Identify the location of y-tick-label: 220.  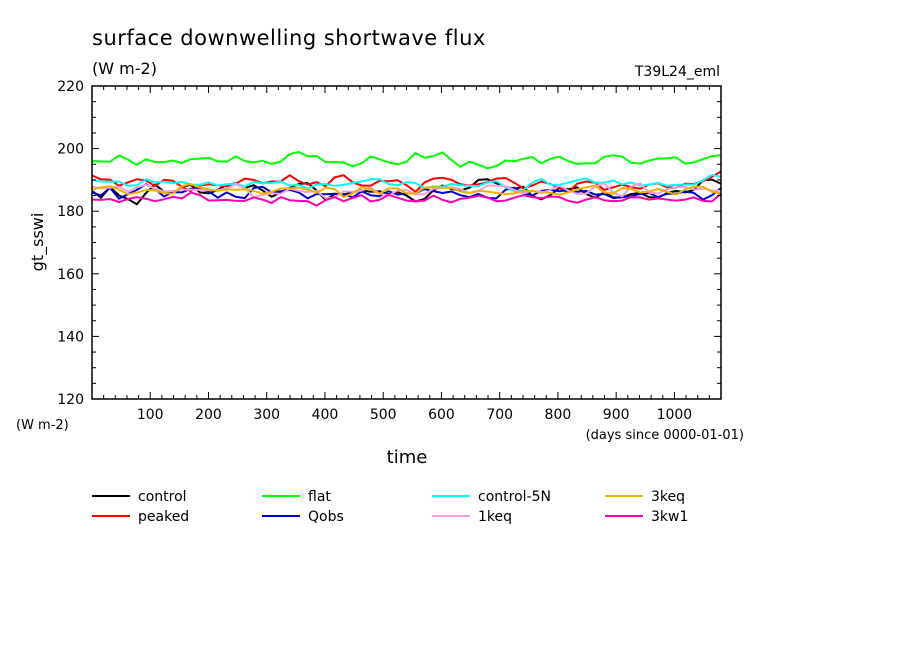
(70, 87).